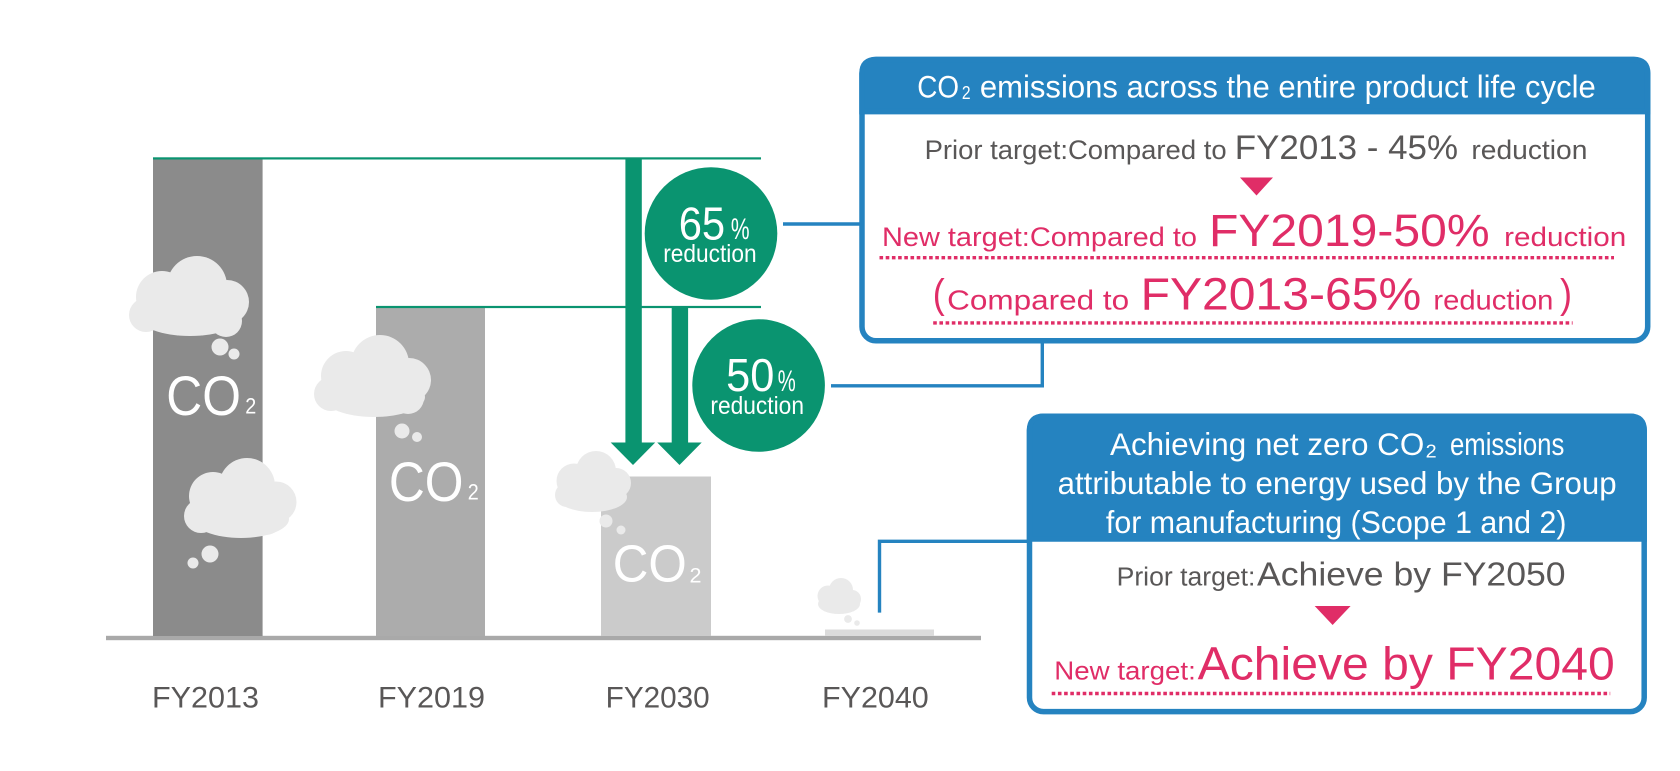  Describe the element at coordinates (702, 224) in the screenshot. I see `svg-text: 65` at that location.